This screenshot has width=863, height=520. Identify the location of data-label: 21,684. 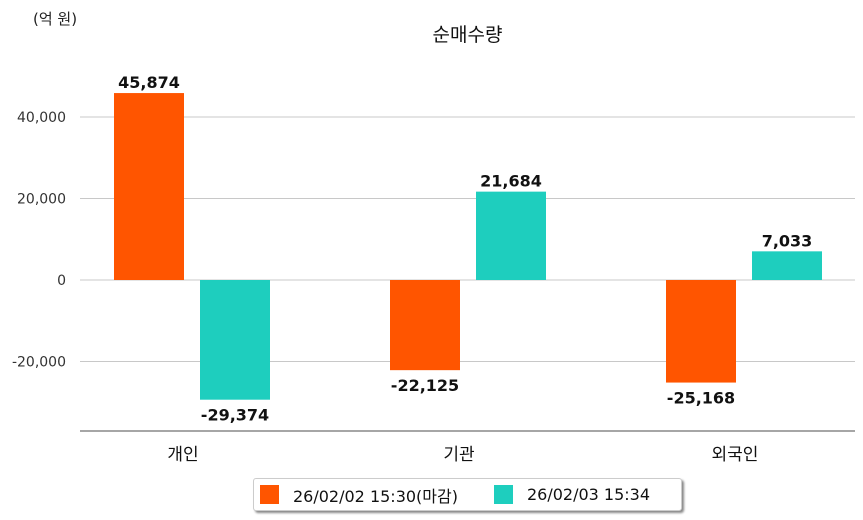
(511, 181).